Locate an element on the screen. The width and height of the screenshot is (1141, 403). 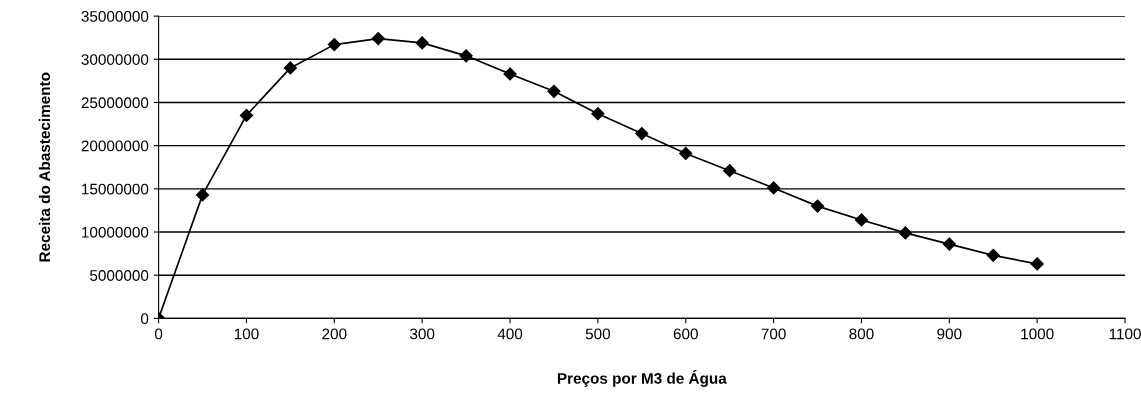
y-tick-label: 5000000 is located at coordinates (119, 275).